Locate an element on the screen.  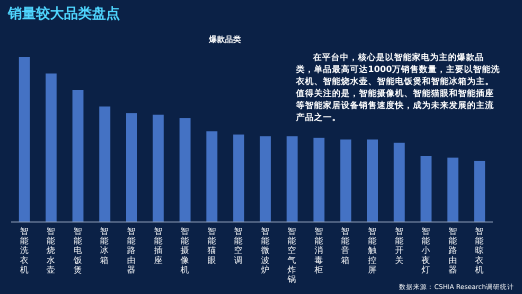
chart-subtitle: 爆款品类 is located at coordinates (224, 39).